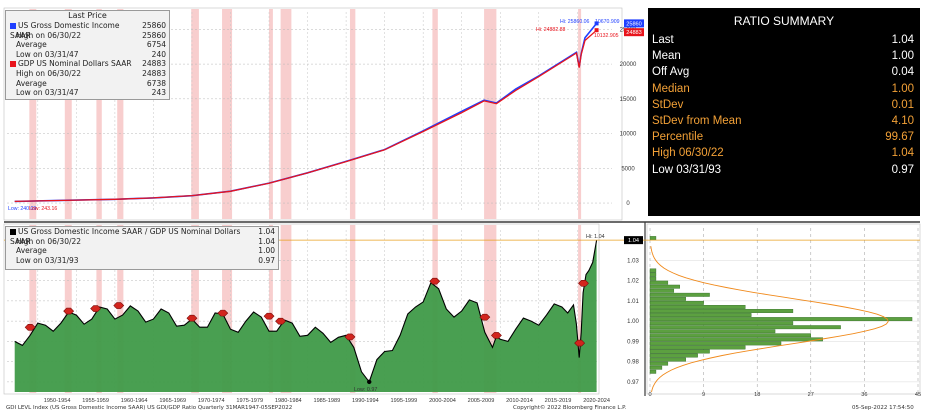 This screenshot has width=936, height=415. Describe the element at coordinates (57, 401) in the screenshot. I see `x-tick-label: 1950-1954` at that location.